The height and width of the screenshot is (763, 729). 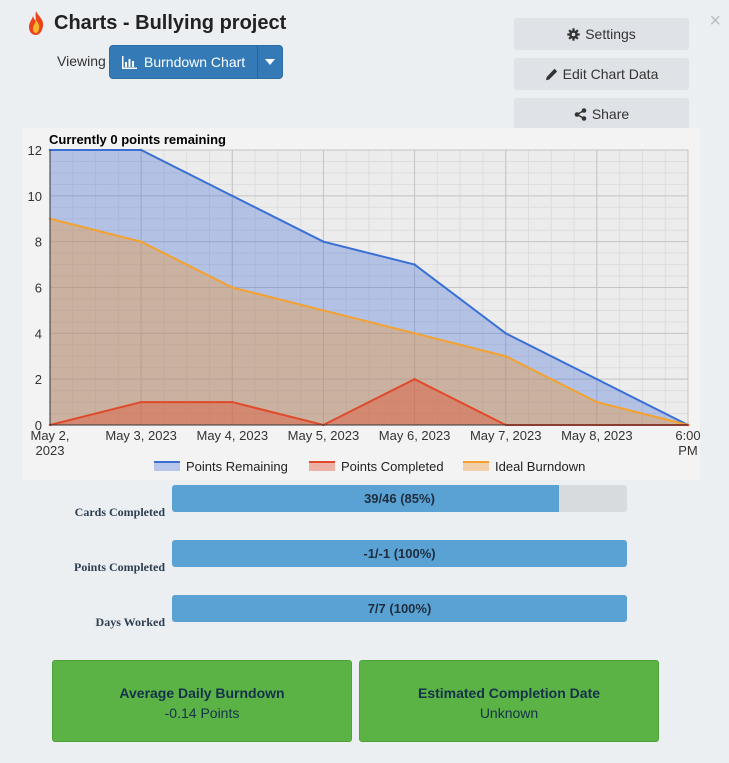 I want to click on chart-title: Currently 0 points remaining, so click(x=137, y=139).